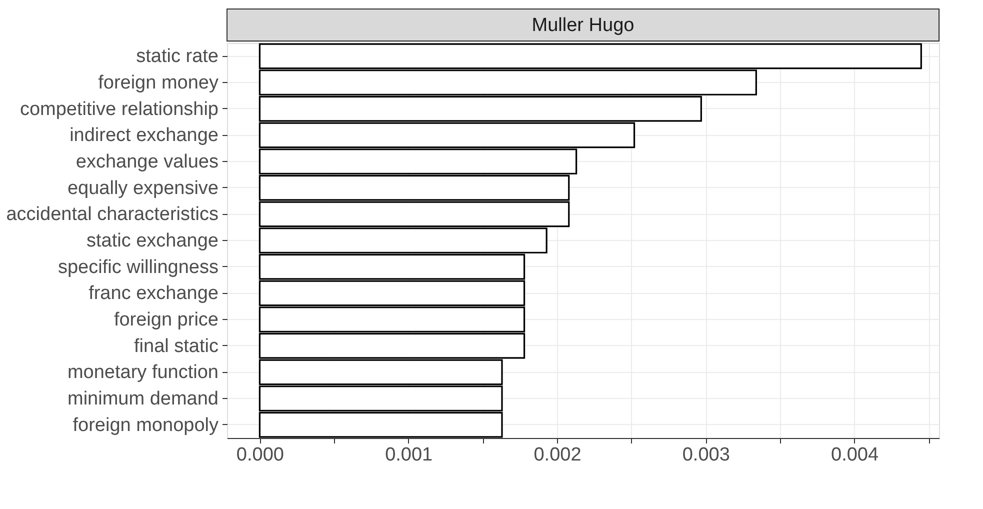  Describe the element at coordinates (409, 455) in the screenshot. I see `x-tick-label: 0.001` at that location.